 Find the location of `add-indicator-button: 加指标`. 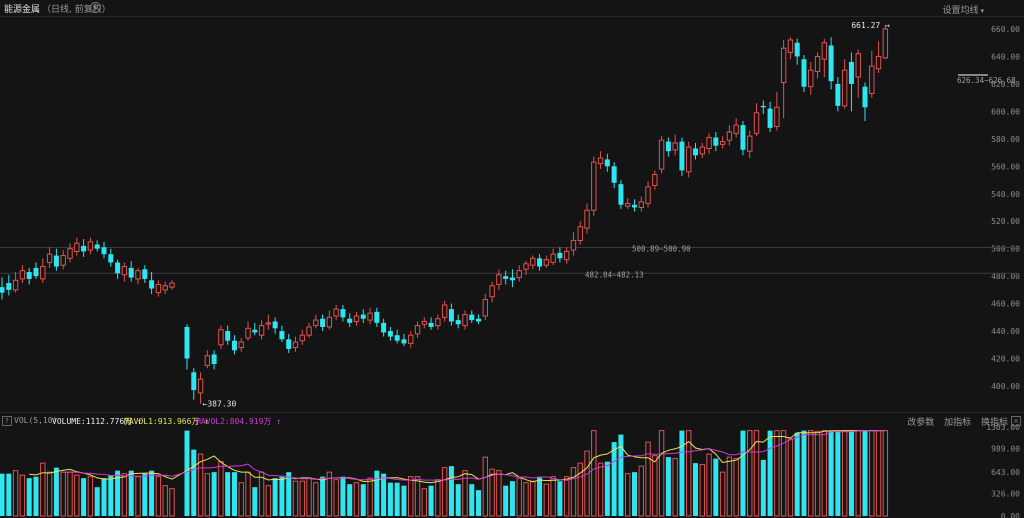

add-indicator-button: 加指标 is located at coordinates (958, 423).